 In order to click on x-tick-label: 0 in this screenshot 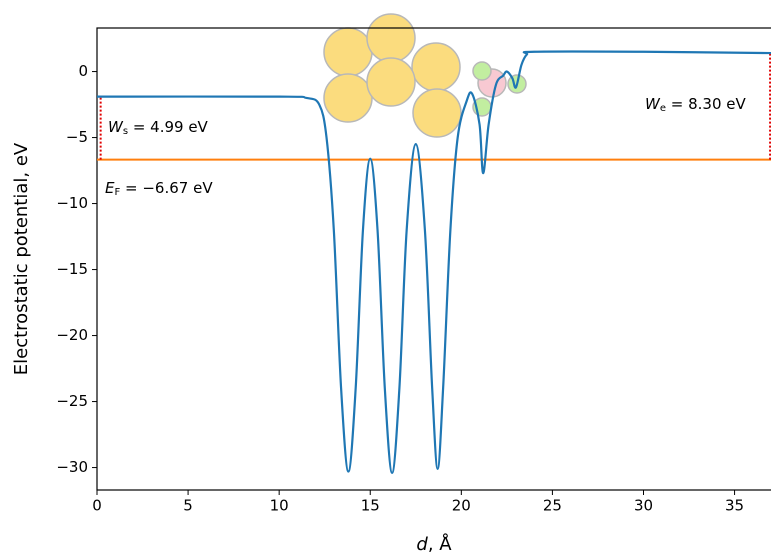, I will do `click(97, 506)`.